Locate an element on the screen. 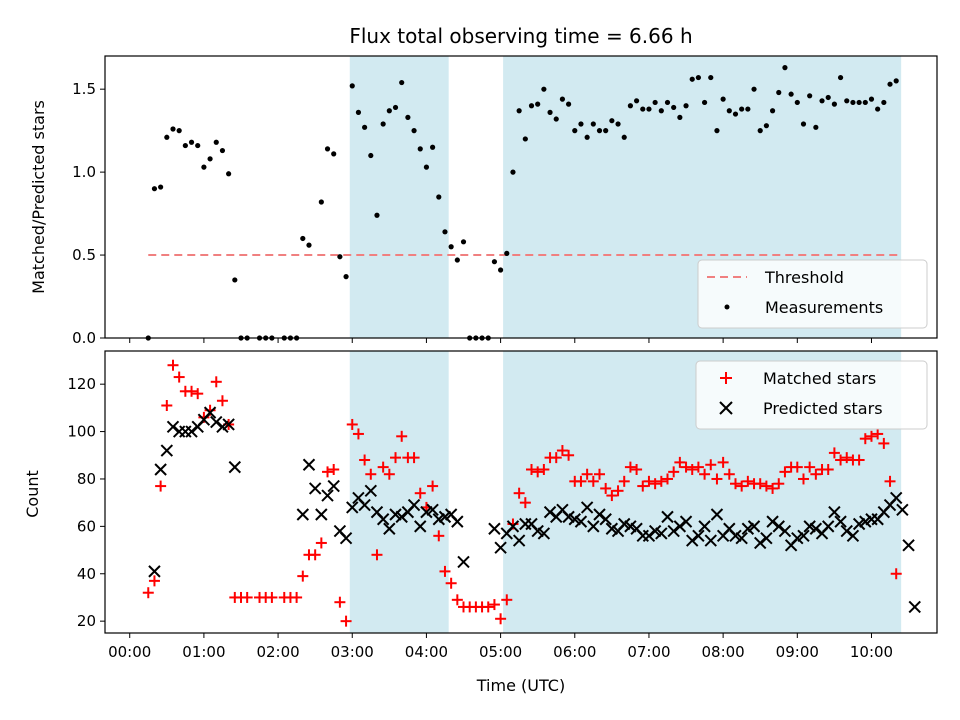 This screenshot has width=960, height=720. legend-matched-label: Matched stars is located at coordinates (819, 378).